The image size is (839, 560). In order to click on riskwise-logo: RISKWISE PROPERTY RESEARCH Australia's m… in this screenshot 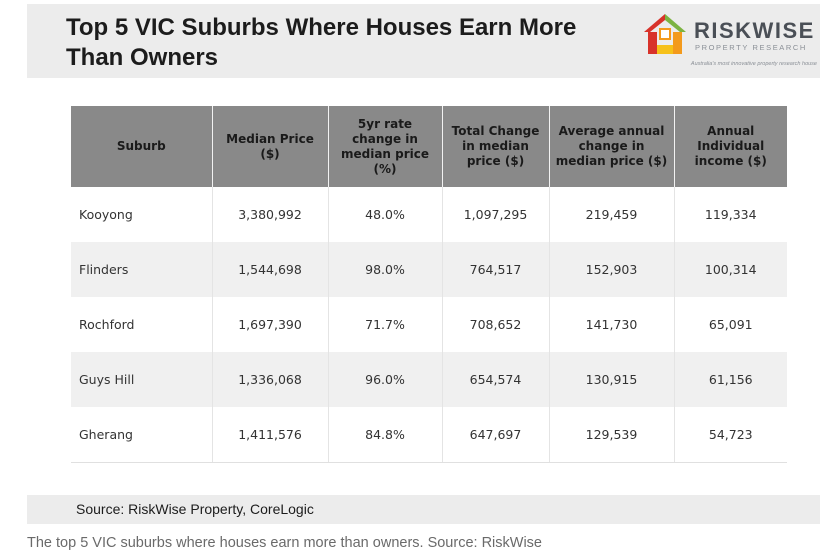, I will do `click(729, 42)`.